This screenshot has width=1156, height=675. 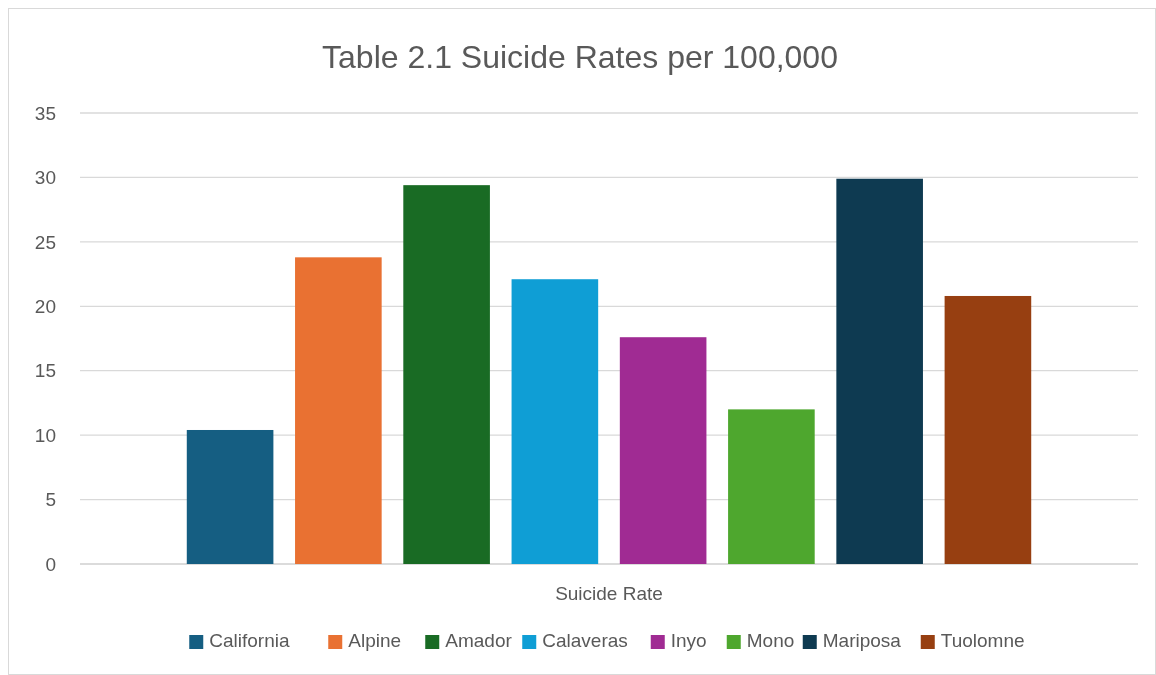 What do you see at coordinates (45, 306) in the screenshot?
I see `y-tick-label: 20` at bounding box center [45, 306].